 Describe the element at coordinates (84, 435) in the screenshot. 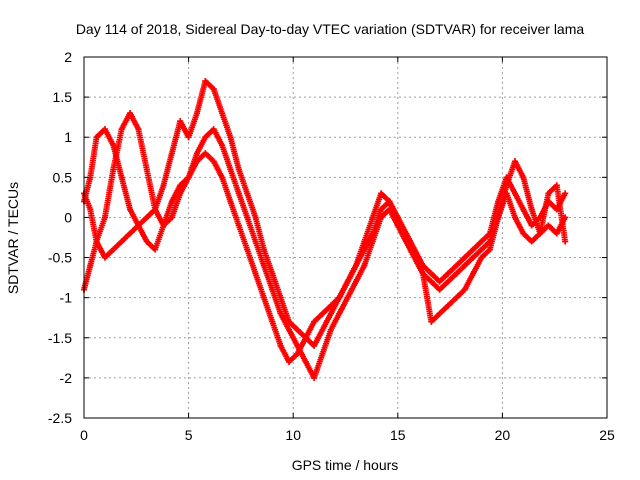

I see `x-tick-label: 0` at that location.